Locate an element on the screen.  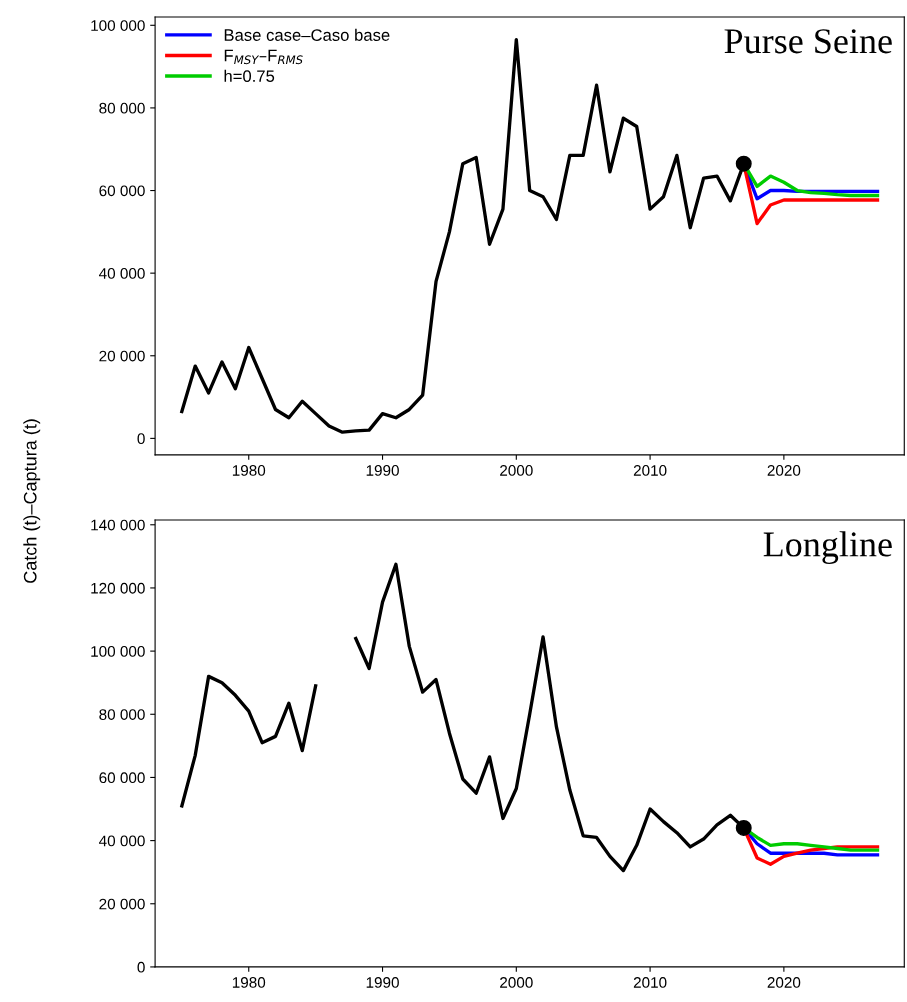
y-axis-title: Catch (t)–Captura (t) is located at coordinates (32, 501).